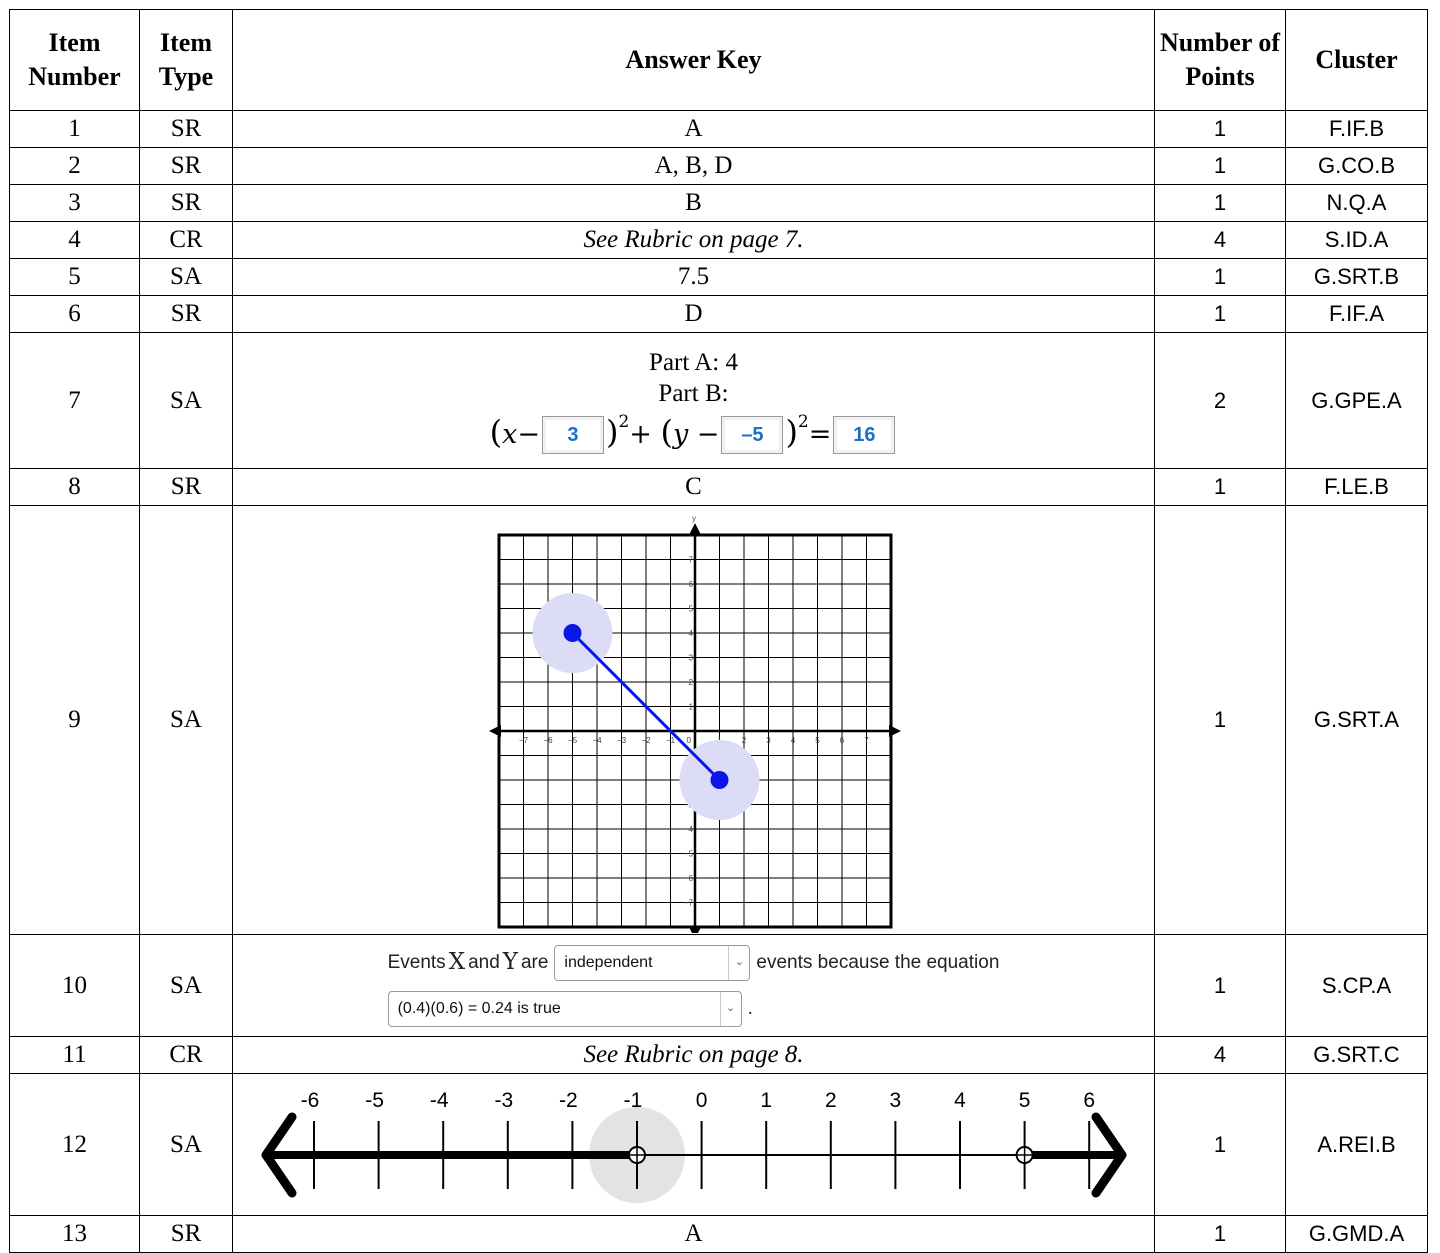  Describe the element at coordinates (416, 962) in the screenshot. I see `text-events: Events` at that location.